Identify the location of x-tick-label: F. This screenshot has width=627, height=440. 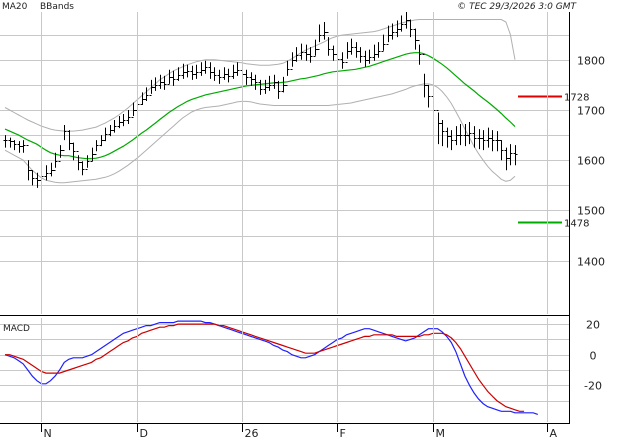
(343, 433).